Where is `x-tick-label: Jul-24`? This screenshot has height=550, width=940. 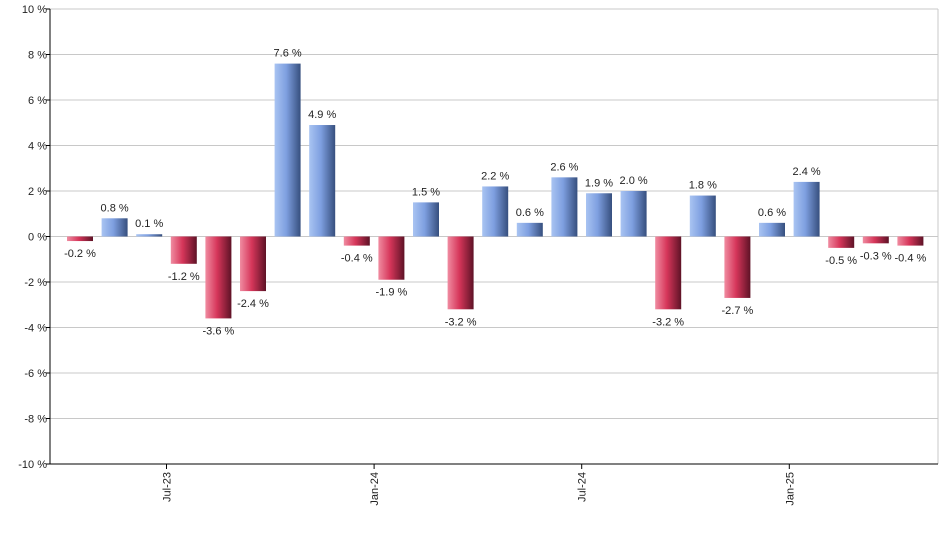 x-tick-label: Jul-24 is located at coordinates (583, 487).